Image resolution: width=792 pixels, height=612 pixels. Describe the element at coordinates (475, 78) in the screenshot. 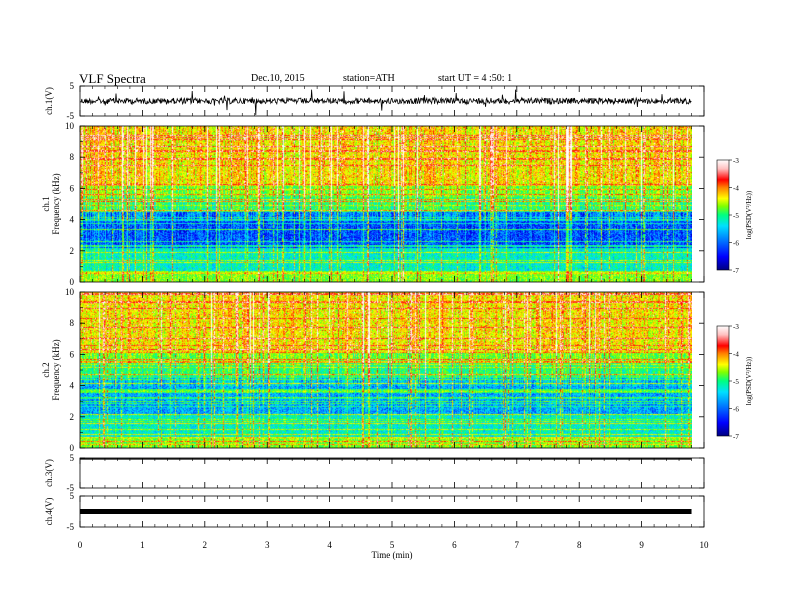

I see `start-ut-label: start UT = 4 :50: 1` at that location.